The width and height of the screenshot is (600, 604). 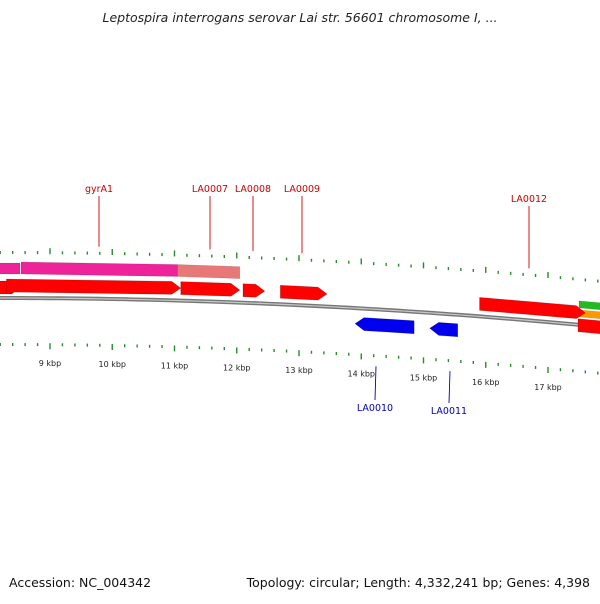 What do you see at coordinates (529, 199) in the screenshot?
I see `gene-label: LA0012` at bounding box center [529, 199].